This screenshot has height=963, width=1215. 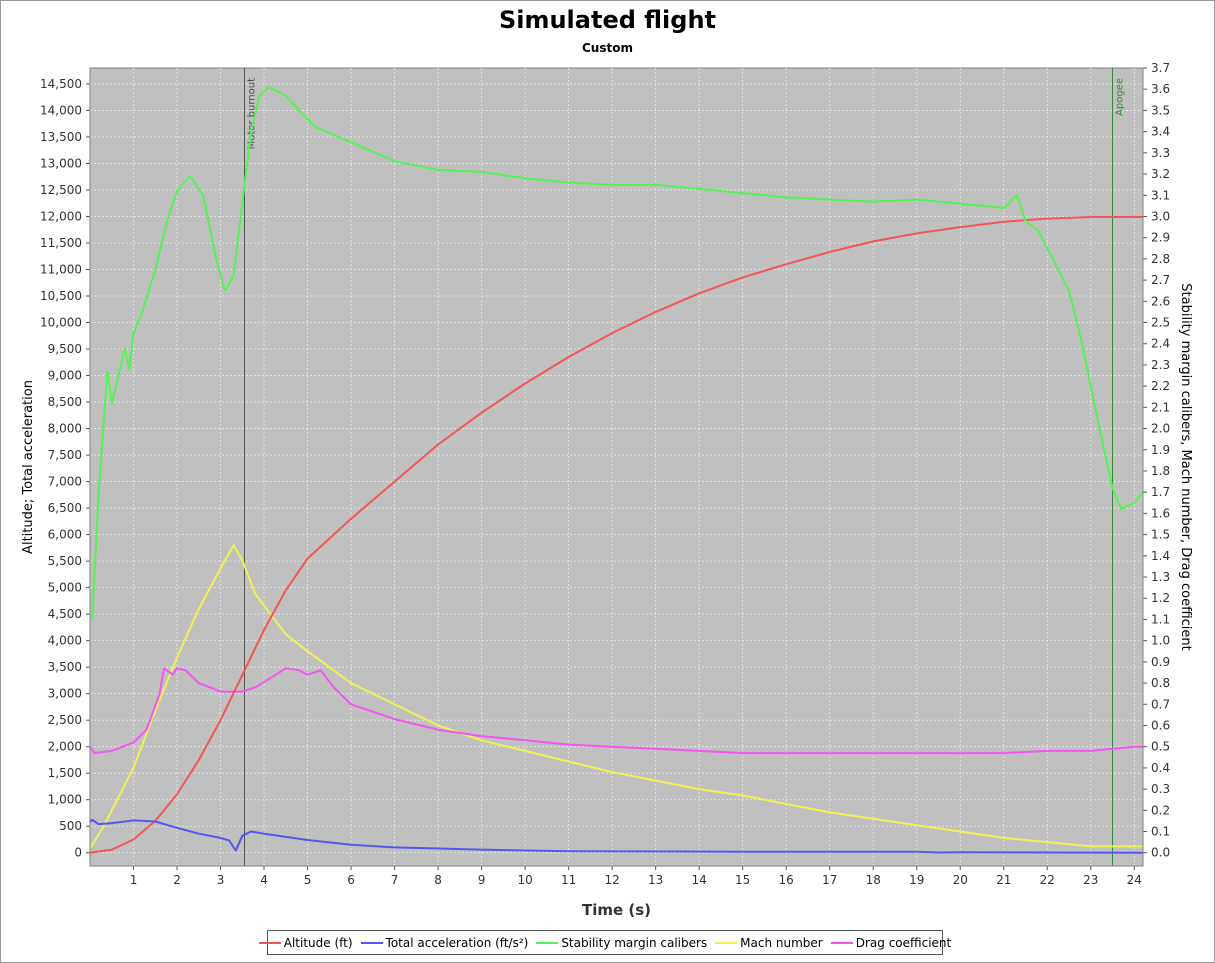 I want to click on y-left-tick-label: 5,500, so click(x=65, y=561).